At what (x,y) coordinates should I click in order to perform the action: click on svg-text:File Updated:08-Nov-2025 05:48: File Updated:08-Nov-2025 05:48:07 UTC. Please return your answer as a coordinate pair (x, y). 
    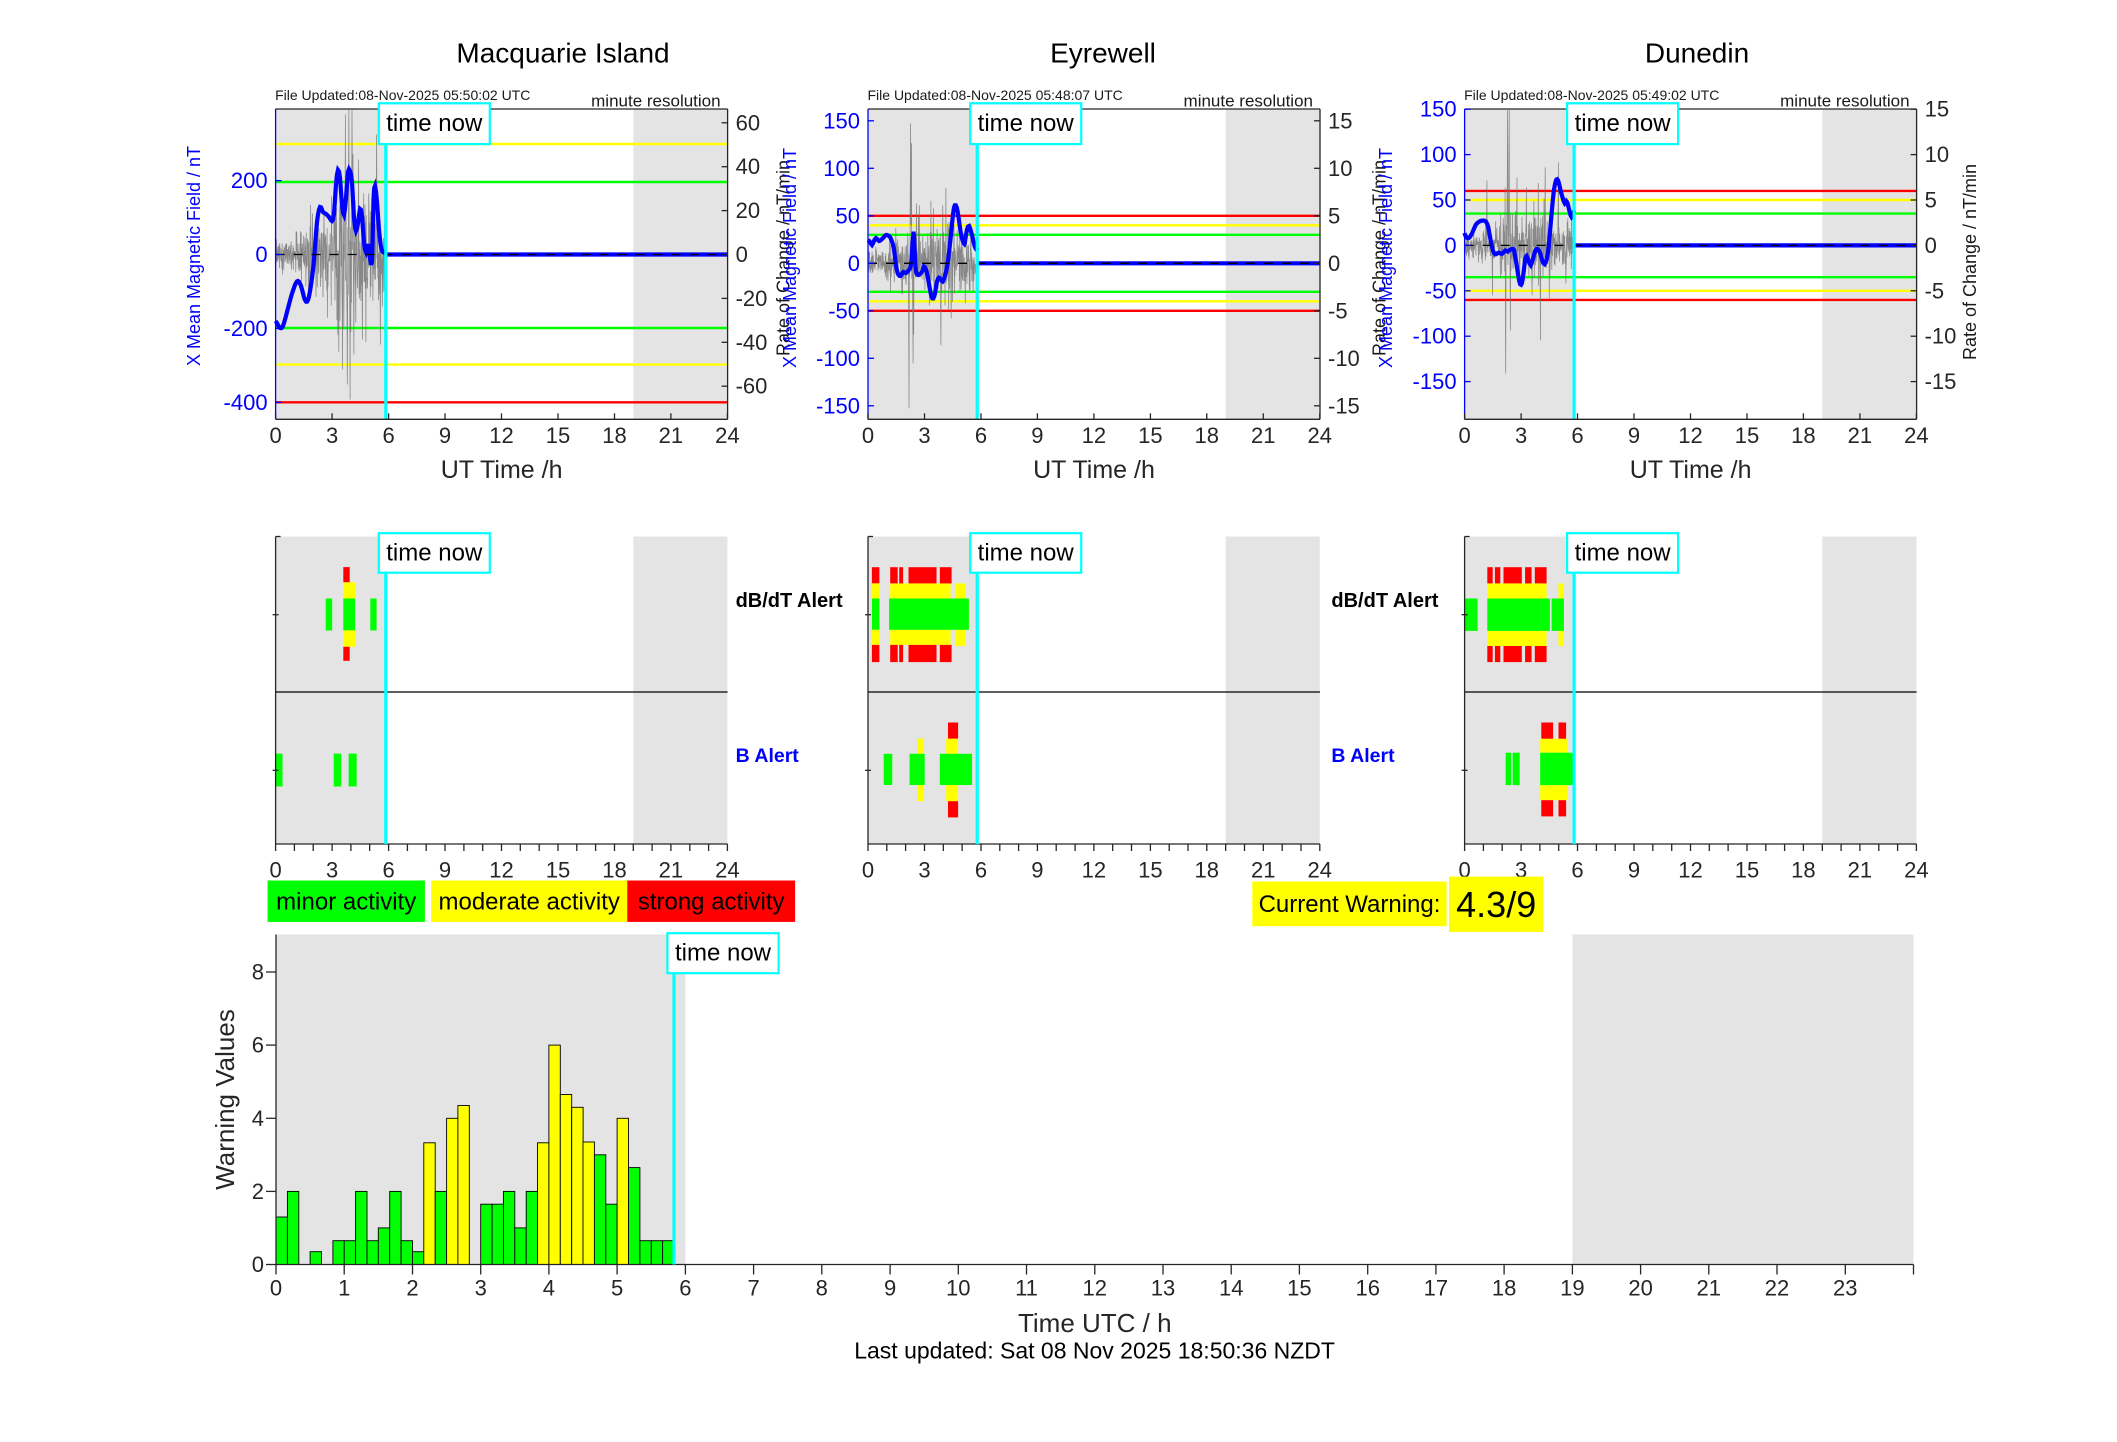
    Looking at the image, I should click on (995, 95).